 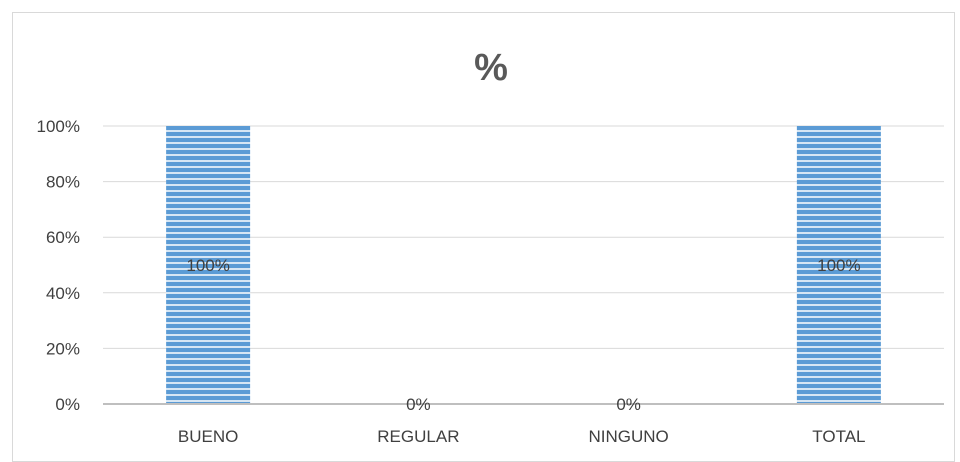 What do you see at coordinates (67, 404) in the screenshot?
I see `y-tick-label: 0%` at bounding box center [67, 404].